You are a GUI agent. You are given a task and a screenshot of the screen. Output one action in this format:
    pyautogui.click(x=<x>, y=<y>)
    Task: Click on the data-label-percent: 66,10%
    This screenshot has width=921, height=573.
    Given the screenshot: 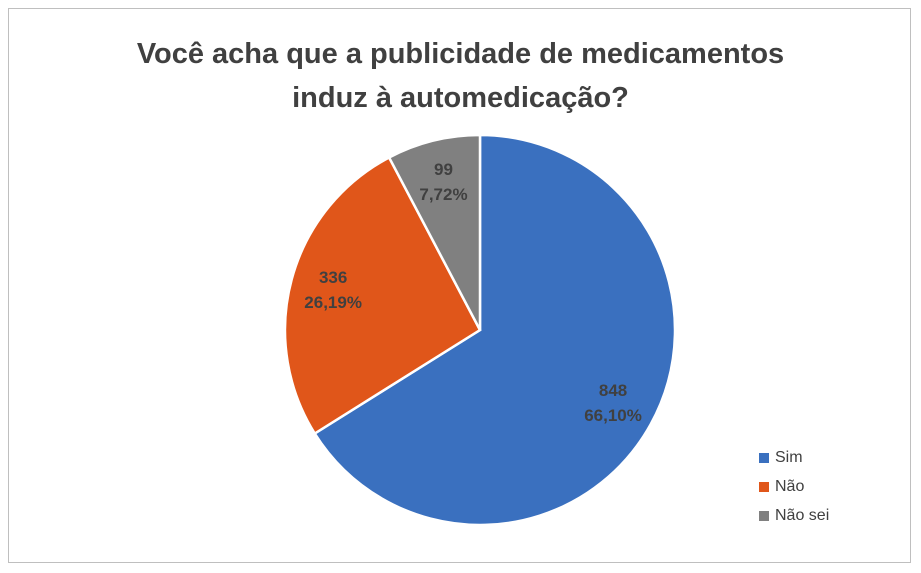 What is the action you would take?
    pyautogui.click(x=613, y=415)
    